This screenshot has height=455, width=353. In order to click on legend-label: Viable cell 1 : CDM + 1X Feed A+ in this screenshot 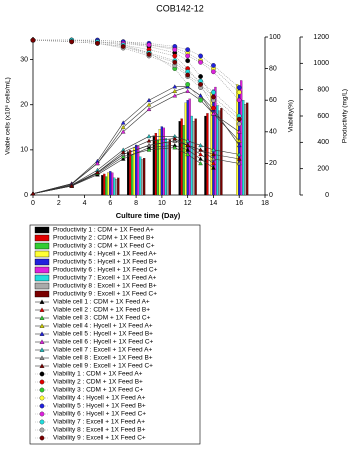, I will do `click(101, 302)`.